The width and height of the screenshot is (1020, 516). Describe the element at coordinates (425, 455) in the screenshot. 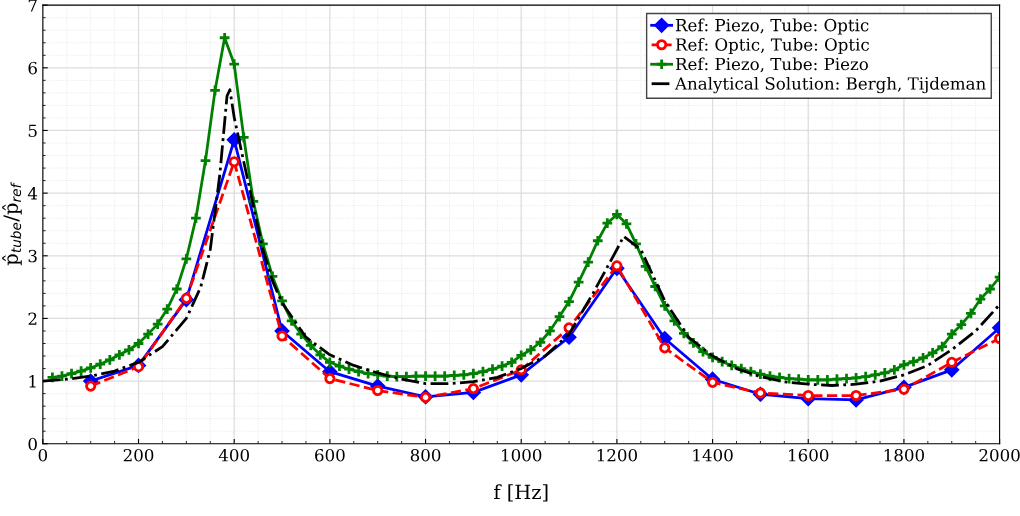

I see `x-tick-label: 800` at that location.